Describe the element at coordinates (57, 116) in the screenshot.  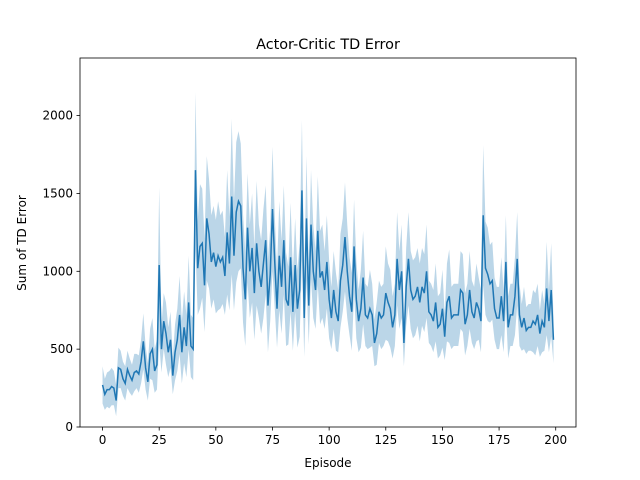
I see `y-tick-label: 2000` at that location.